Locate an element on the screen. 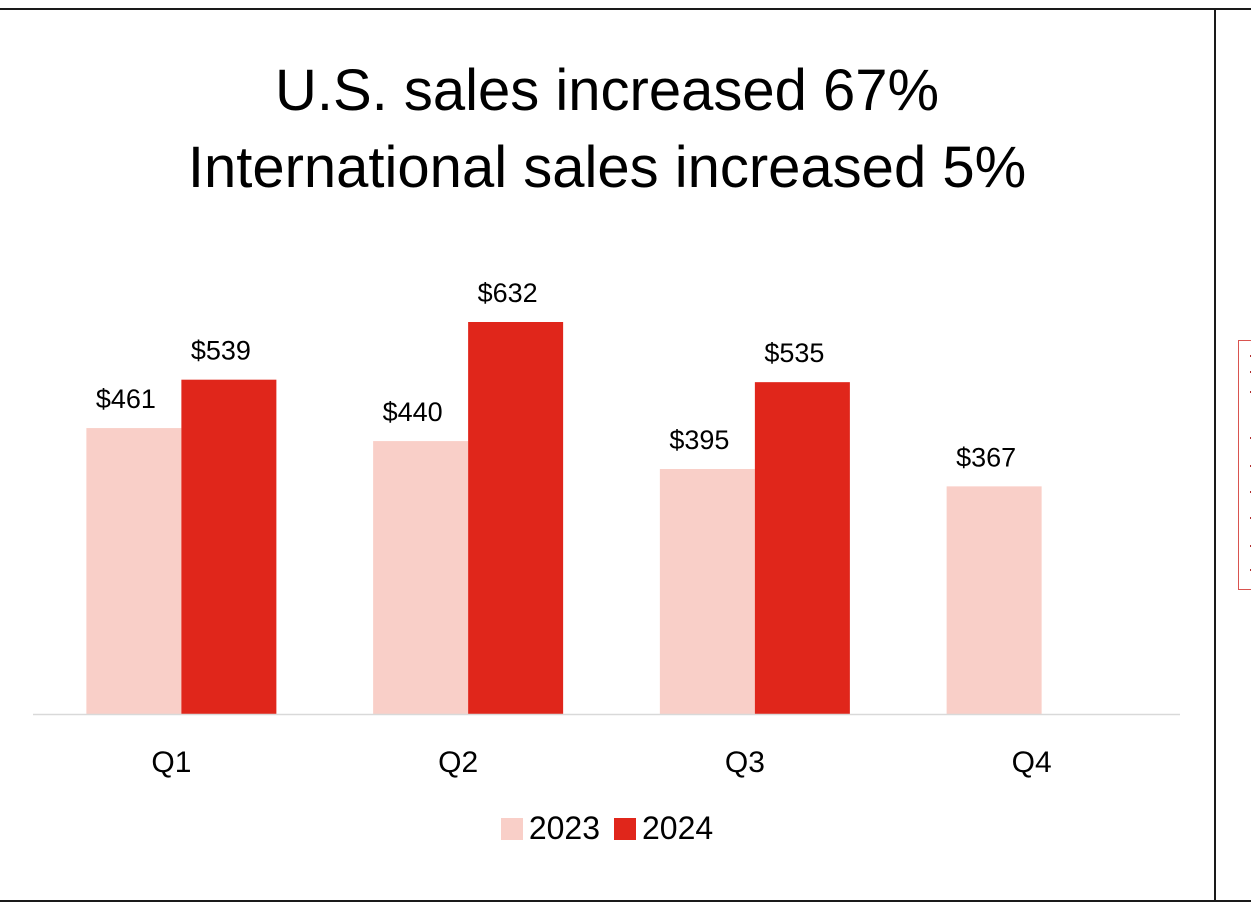 This screenshot has height=924, width=1251. x-tick-label-Q3: Q3 is located at coordinates (745, 762).